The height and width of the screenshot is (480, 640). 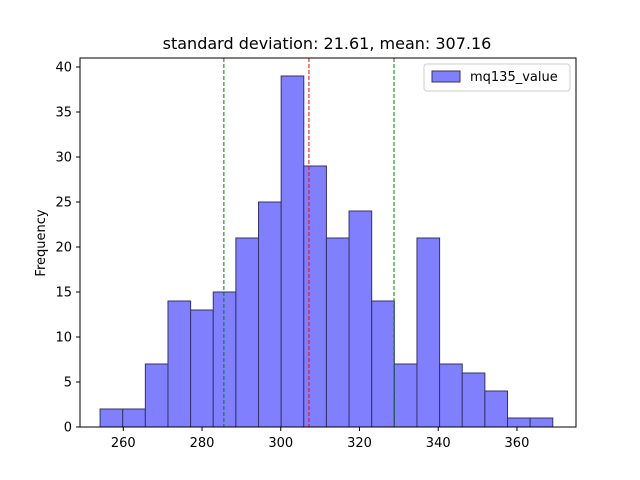 I want to click on x-tick-label: 360, so click(x=517, y=443).